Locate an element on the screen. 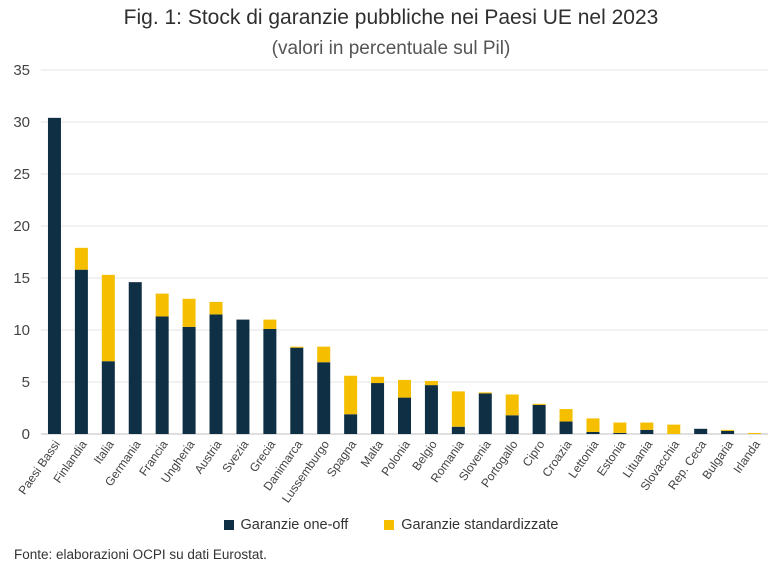  y-tick-label: 20 is located at coordinates (21, 226).